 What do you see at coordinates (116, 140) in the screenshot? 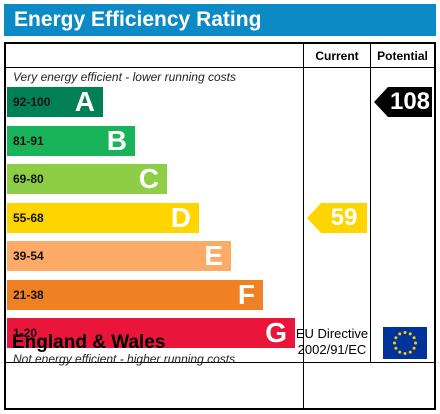
I see `band-letter: B` at bounding box center [116, 140].